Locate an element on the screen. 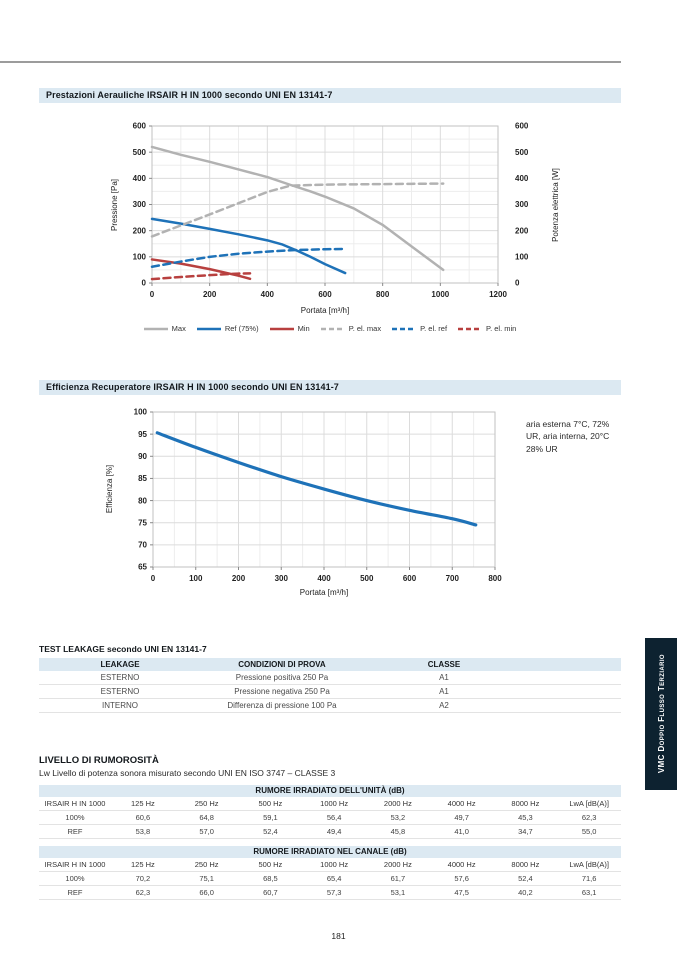 The height and width of the screenshot is (958, 677). y-tick-label: 95 is located at coordinates (142, 434).